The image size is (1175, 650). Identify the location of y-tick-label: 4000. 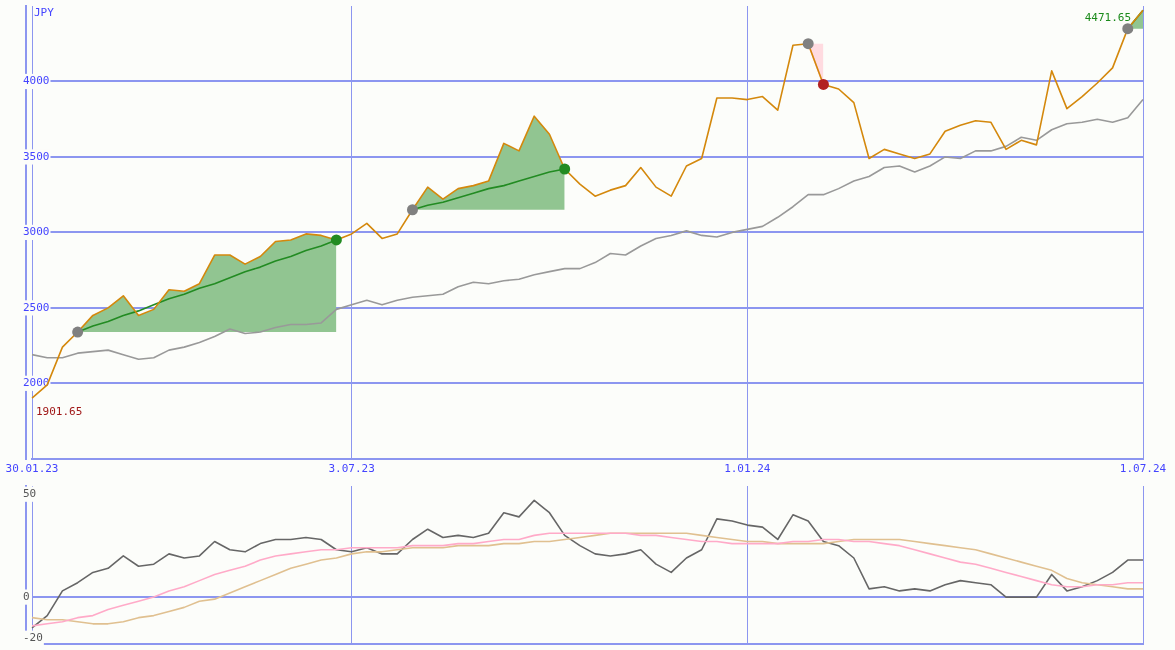
(36, 81).